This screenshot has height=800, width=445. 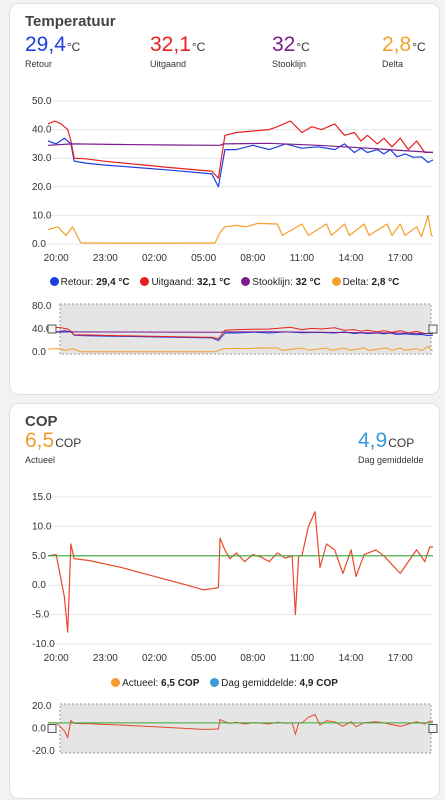 I want to click on navigator-x-tick-label: 20:00, so click(x=56, y=363).